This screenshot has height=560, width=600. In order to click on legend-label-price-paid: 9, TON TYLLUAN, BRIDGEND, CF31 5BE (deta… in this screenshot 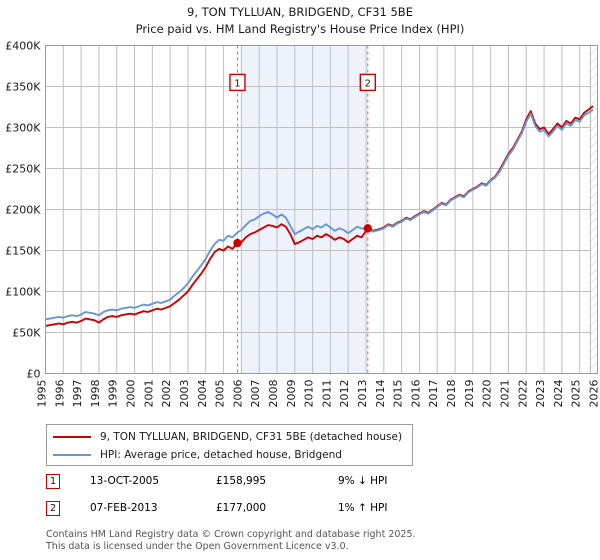, I will do `click(251, 437)`.